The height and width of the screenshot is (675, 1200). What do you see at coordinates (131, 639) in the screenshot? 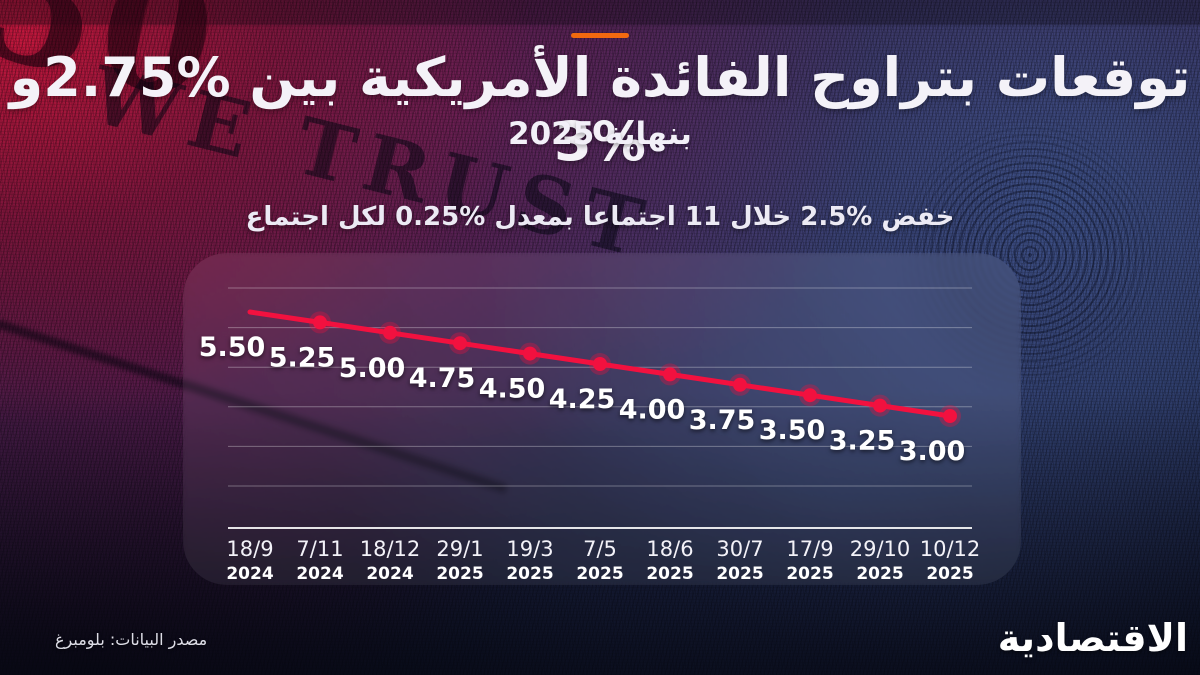
I see `data-source-label: مصدر البيانات: بلومبرغ` at bounding box center [131, 639].